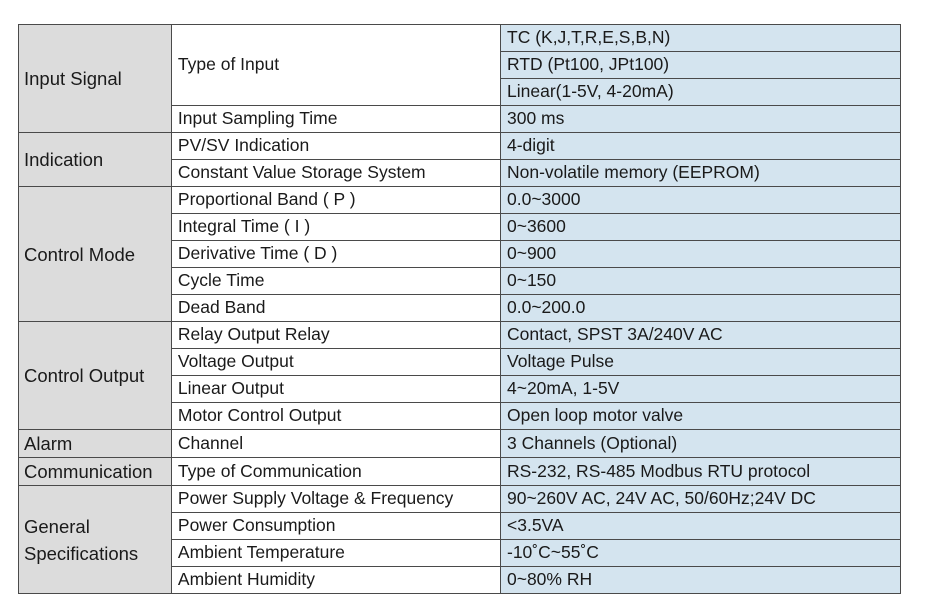 This screenshot has height=610, width=931. I want to click on item-cell: Cycle Time, so click(336, 281).